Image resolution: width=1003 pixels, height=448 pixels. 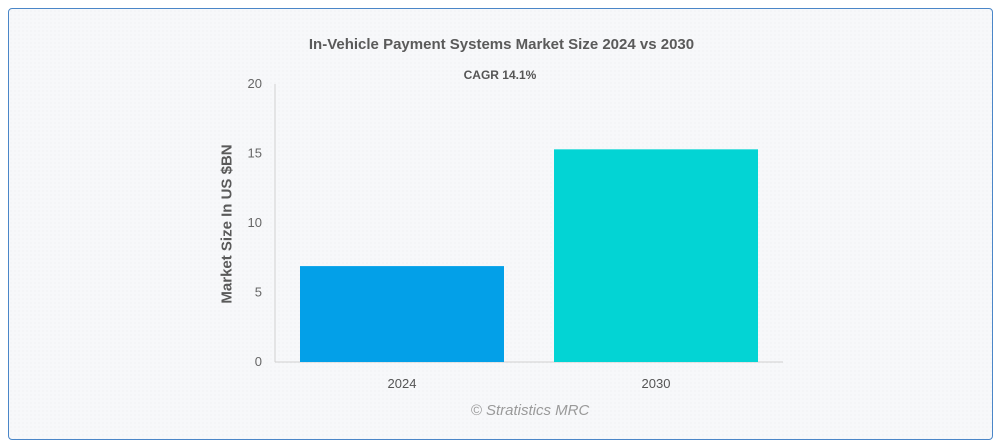 I want to click on x-tick-label: 2024, so click(x=402, y=383).